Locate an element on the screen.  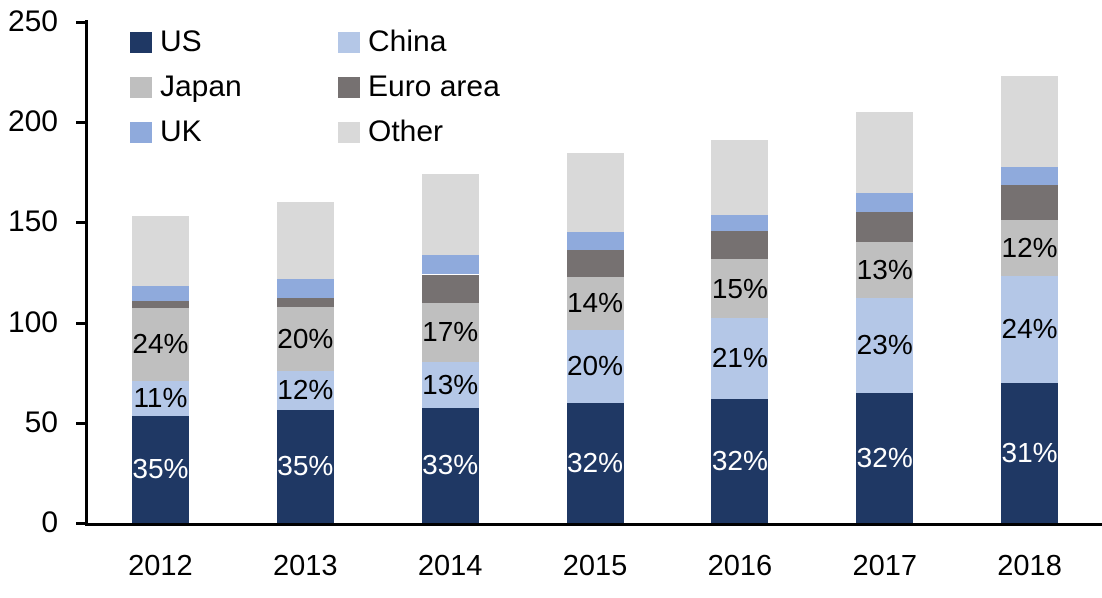
bar-segment-label: 21% is located at coordinates (739, 358).